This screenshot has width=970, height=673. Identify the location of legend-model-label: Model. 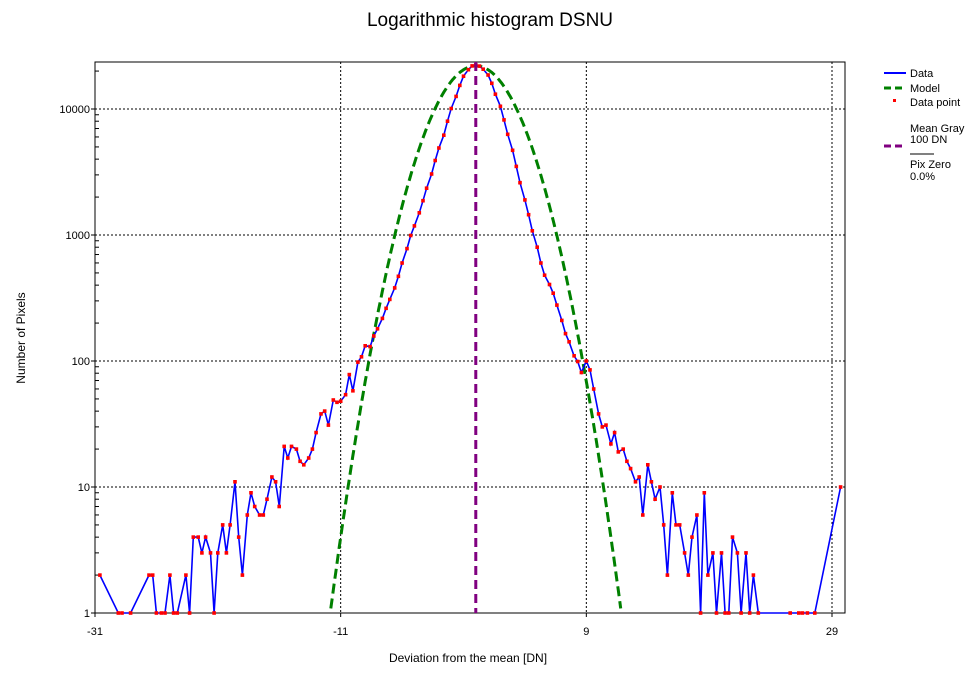
(925, 89).